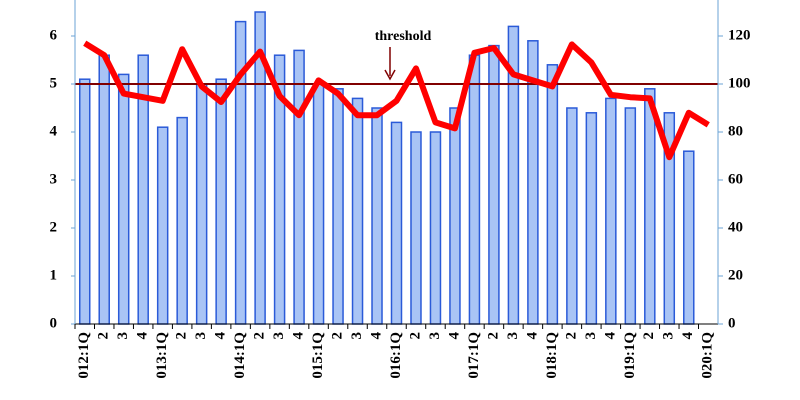 This screenshot has width=800, height=400. What do you see at coordinates (403, 36) in the screenshot?
I see `annotation: threshold` at bounding box center [403, 36].